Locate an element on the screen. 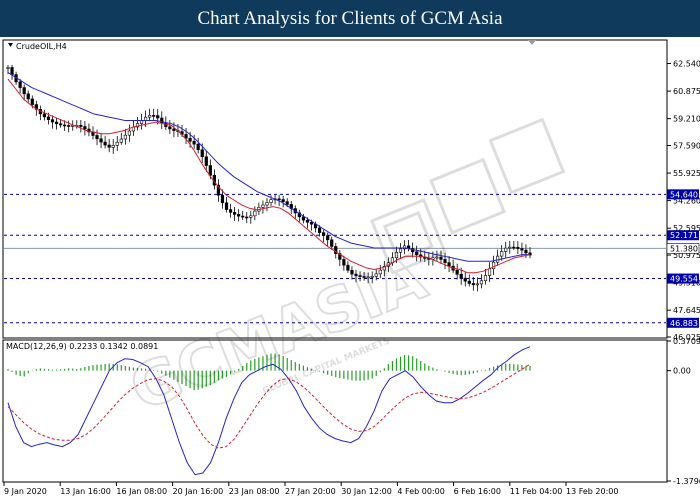 The height and width of the screenshot is (500, 700). time-tick-label-10: 13 Feb 20:00 is located at coordinates (592, 491).